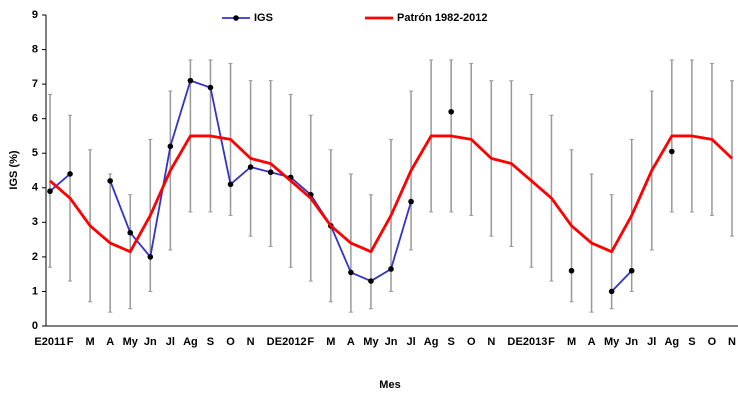 This screenshot has height=400, width=738. Describe the element at coordinates (291, 342) in the screenshot. I see `x-tick-label: E2012` at that location.